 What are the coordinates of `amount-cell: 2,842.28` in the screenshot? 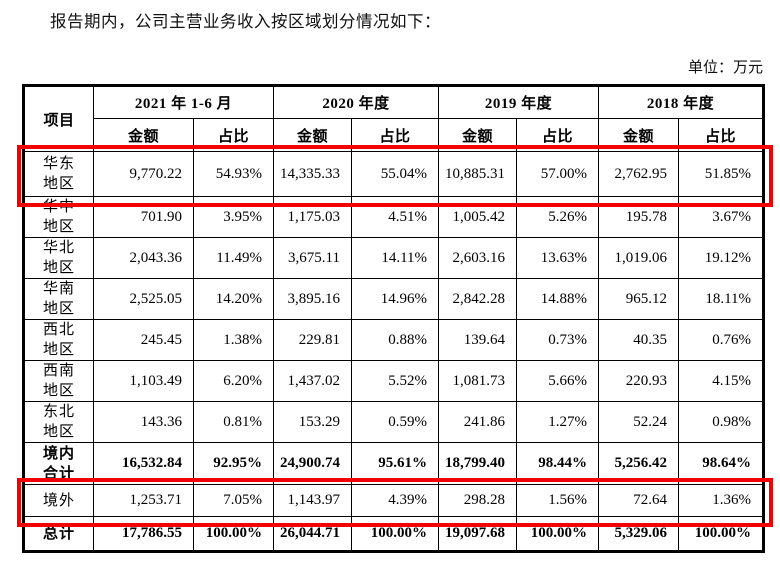 It's located at (478, 299).